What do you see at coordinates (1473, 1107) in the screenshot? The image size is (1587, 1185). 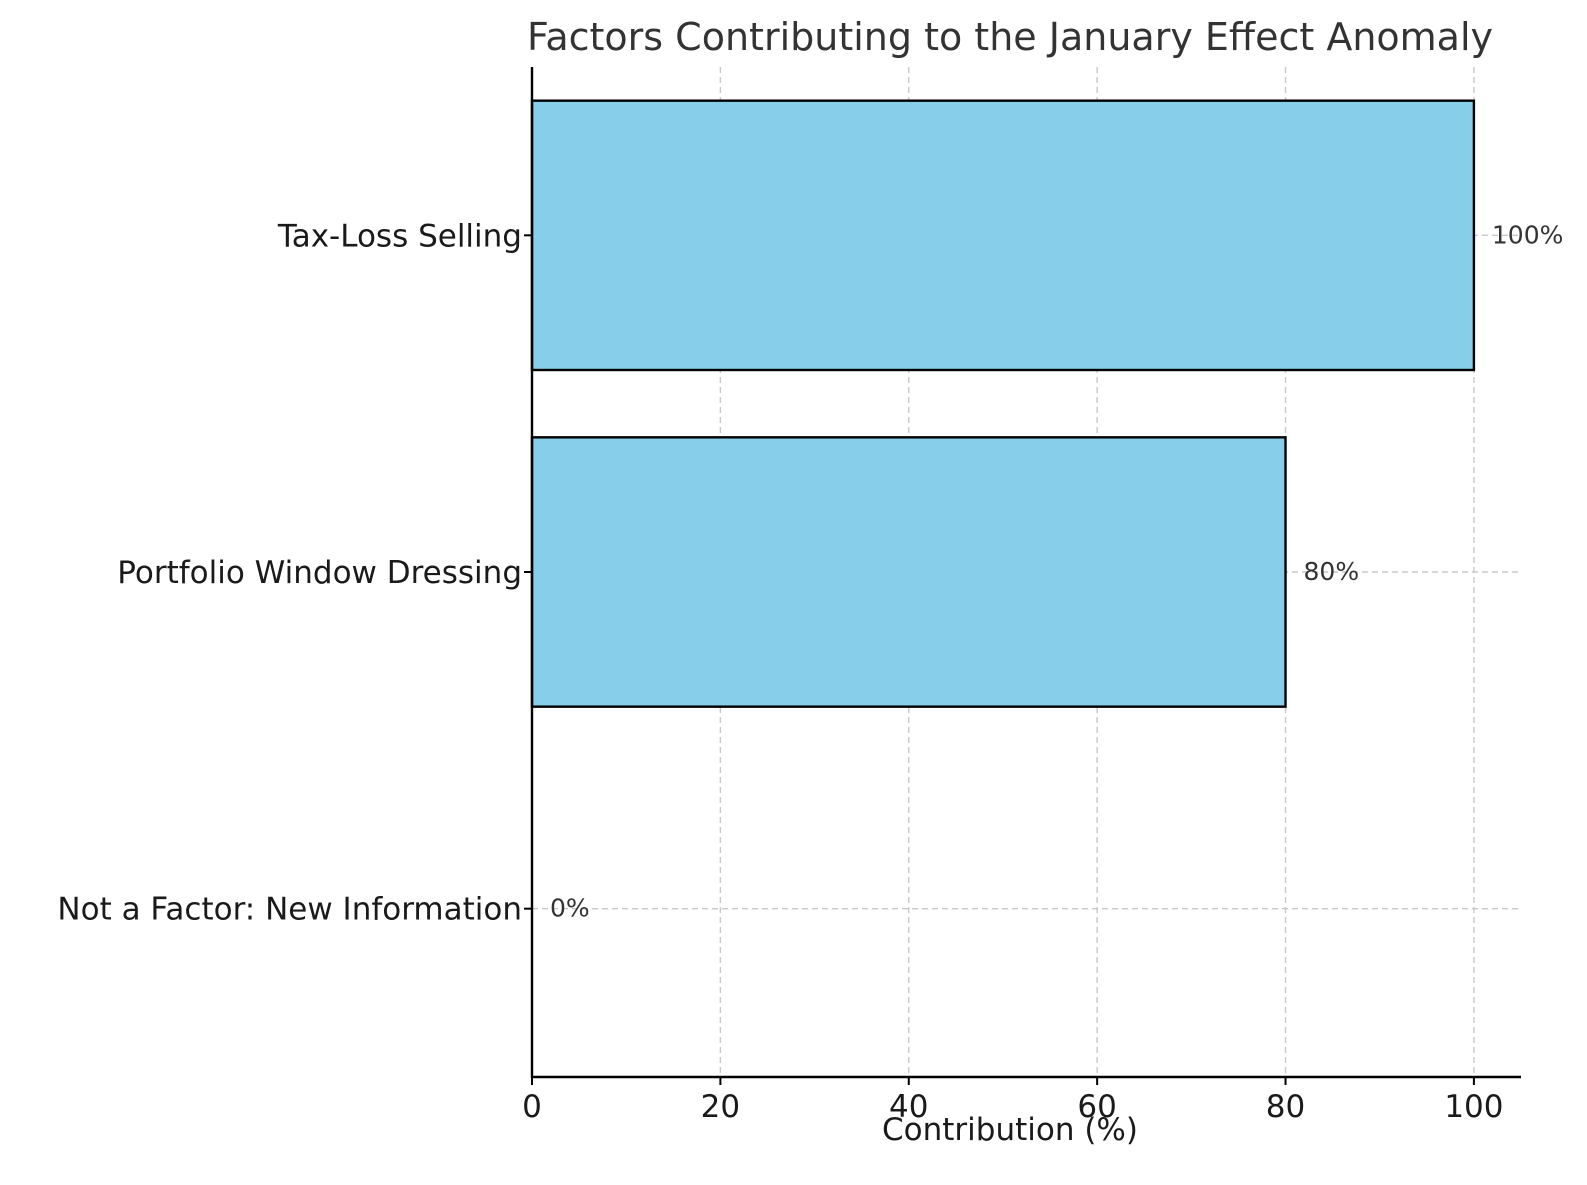 I see `x-tick-label: 100` at bounding box center [1473, 1107].